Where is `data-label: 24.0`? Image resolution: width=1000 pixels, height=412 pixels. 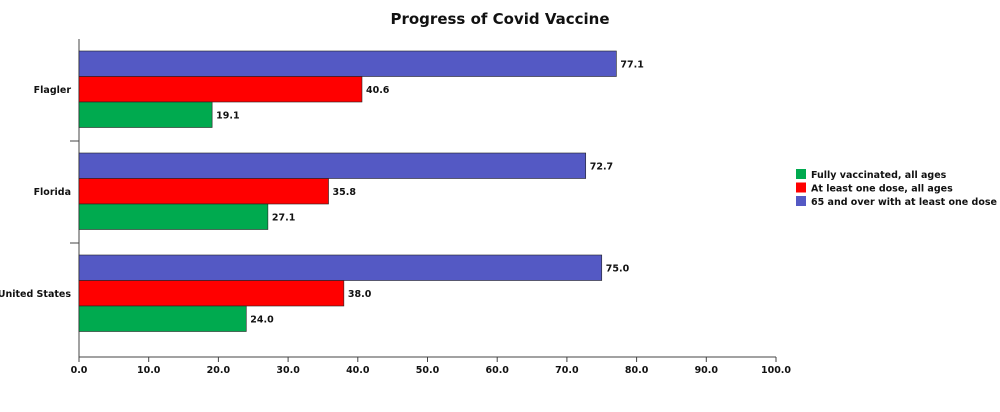 data-label: 24.0 is located at coordinates (262, 319).